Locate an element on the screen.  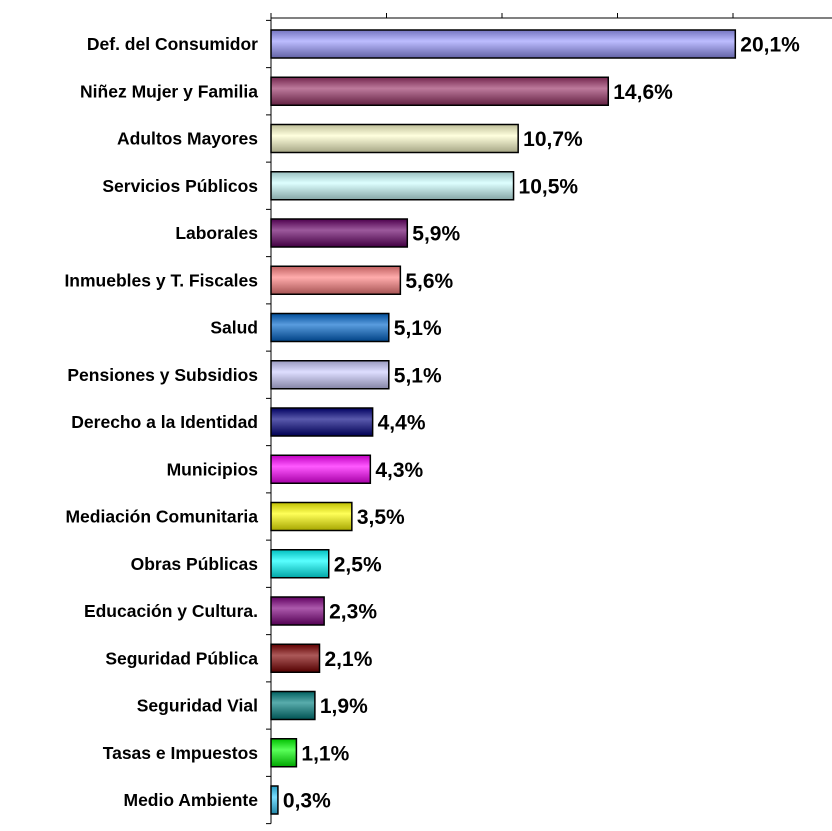
value-label: 0,3% is located at coordinates (307, 801).